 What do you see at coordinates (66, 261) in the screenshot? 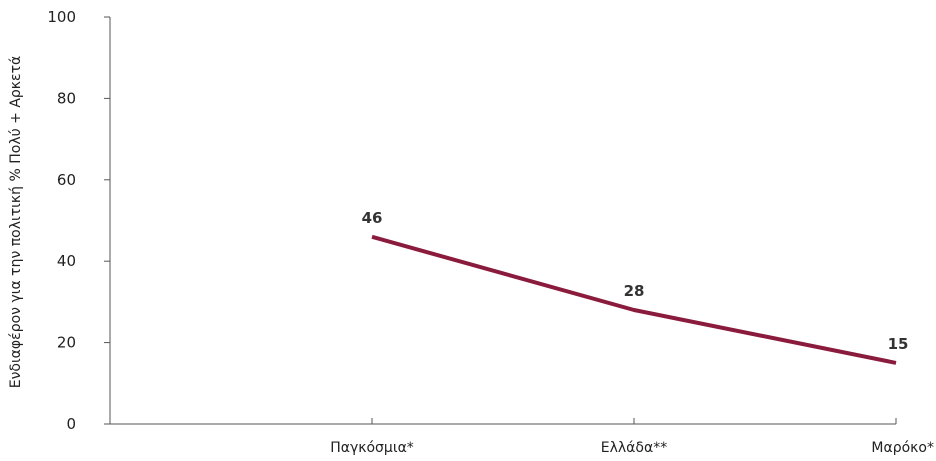
I see `y-tick-label: 40` at bounding box center [66, 261].